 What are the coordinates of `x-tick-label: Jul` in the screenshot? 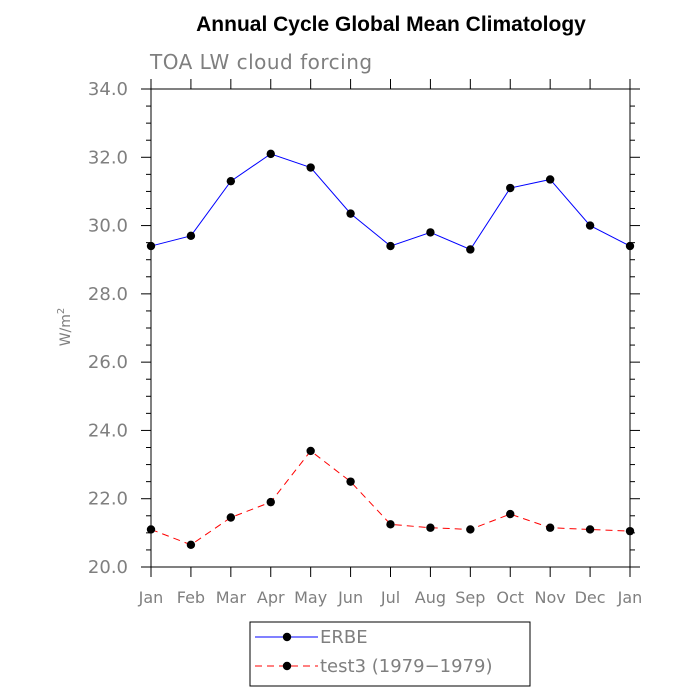 It's located at (390, 597).